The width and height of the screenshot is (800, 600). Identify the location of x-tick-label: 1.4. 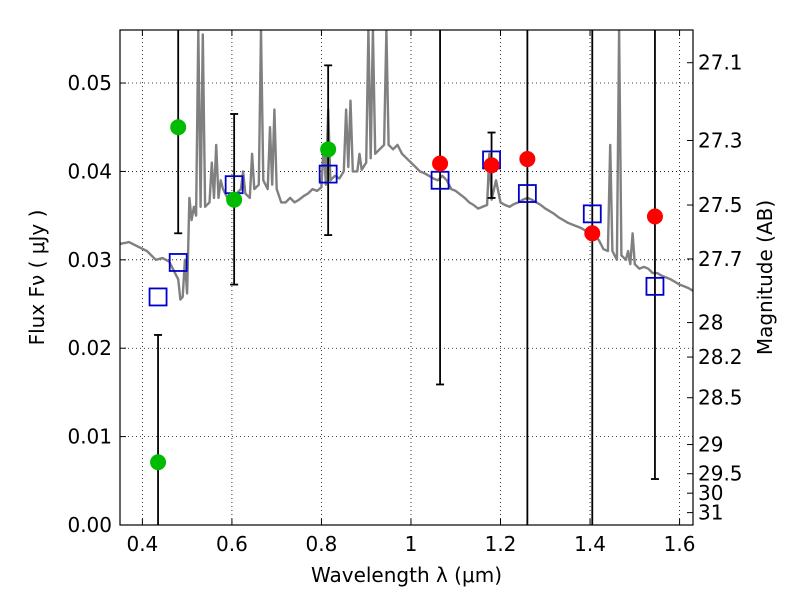
(590, 544).